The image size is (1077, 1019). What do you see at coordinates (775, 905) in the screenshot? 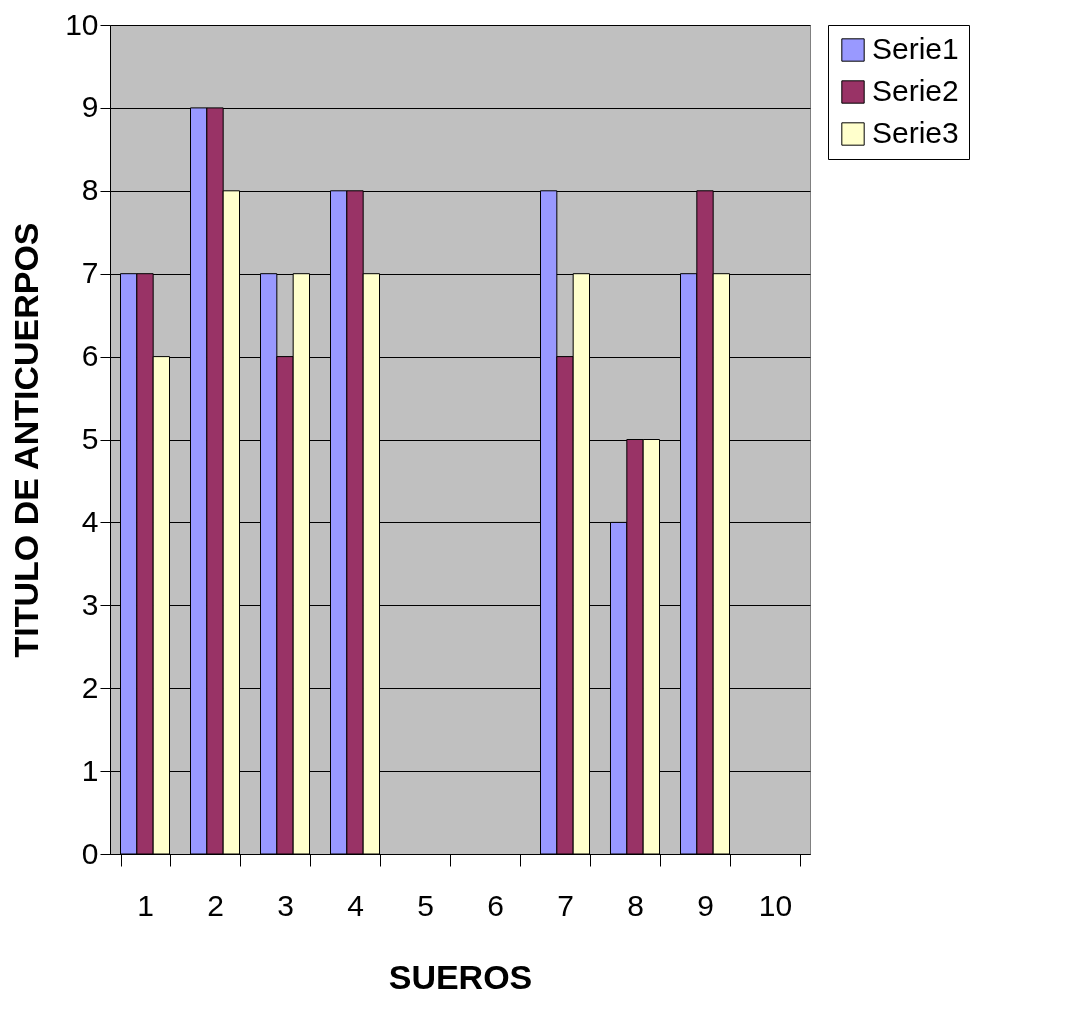
I see `x-tick-label: 10` at bounding box center [775, 905].